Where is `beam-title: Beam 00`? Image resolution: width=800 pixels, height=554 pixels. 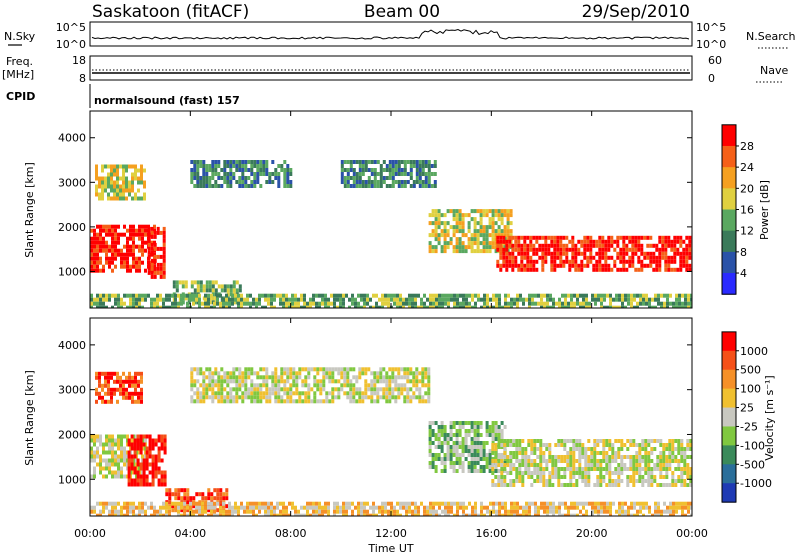 beam-title: Beam 00 is located at coordinates (402, 12).